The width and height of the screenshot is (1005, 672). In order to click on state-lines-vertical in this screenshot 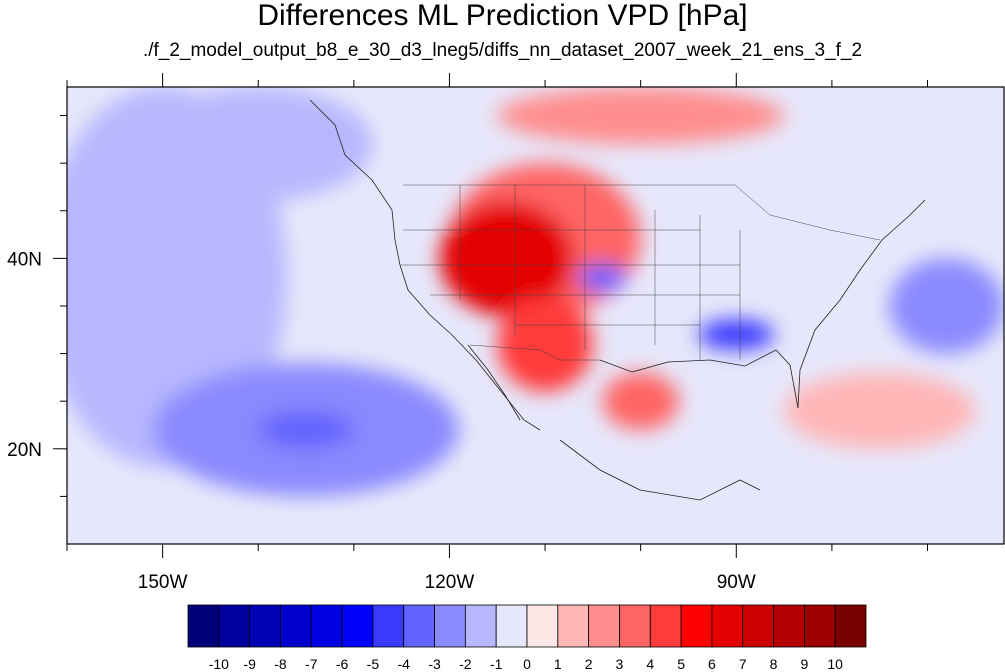, I will do `click(600, 272)`.